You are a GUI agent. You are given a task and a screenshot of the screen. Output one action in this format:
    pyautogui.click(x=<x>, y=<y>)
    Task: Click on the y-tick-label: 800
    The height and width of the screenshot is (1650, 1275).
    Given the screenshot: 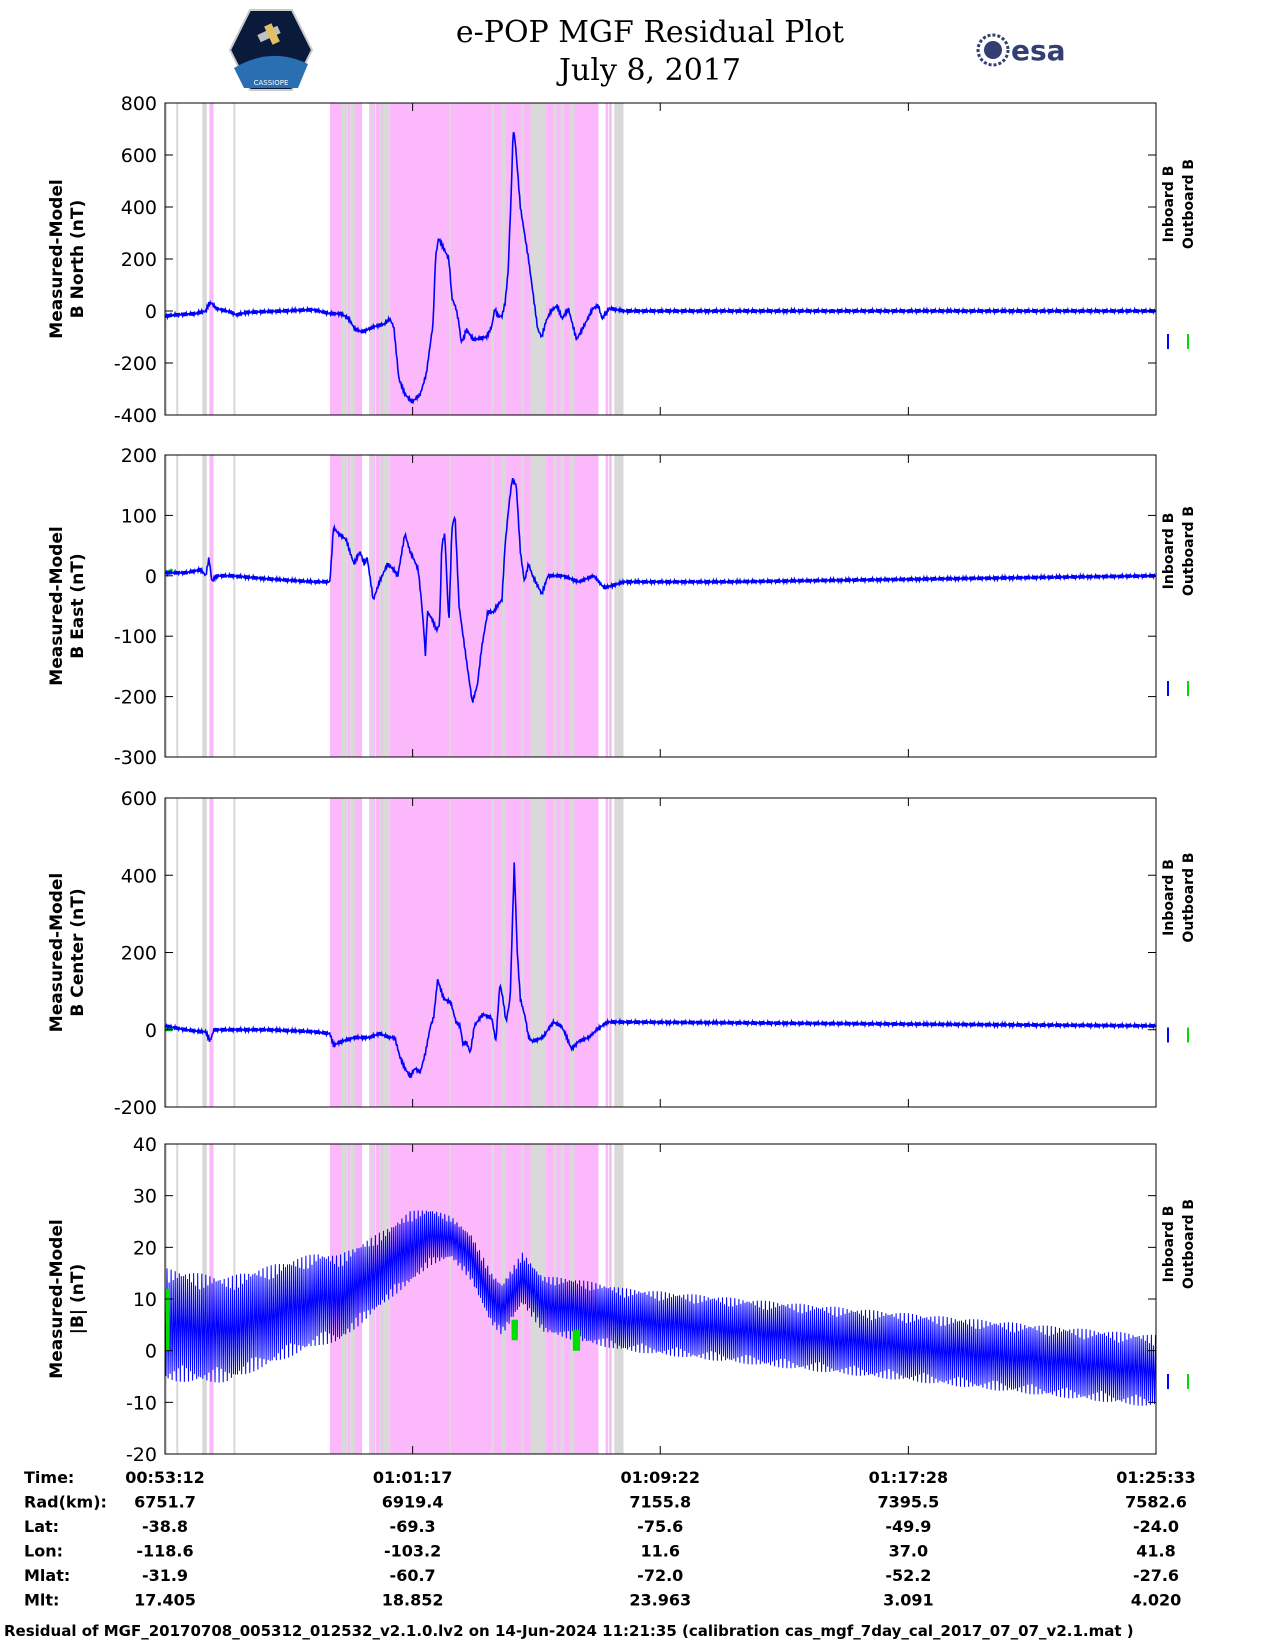 What is the action you would take?
    pyautogui.click(x=139, y=104)
    